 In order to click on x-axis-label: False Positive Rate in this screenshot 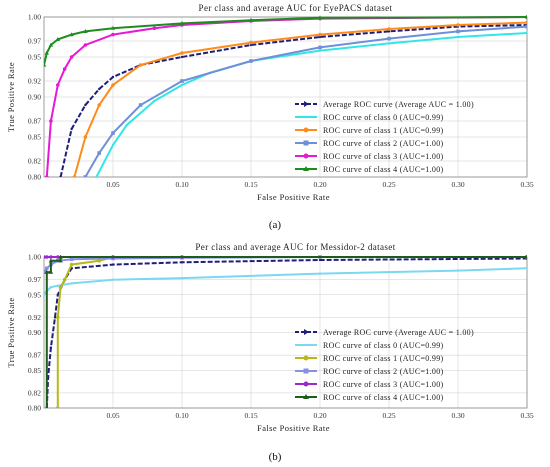, I will do `click(293, 197)`.